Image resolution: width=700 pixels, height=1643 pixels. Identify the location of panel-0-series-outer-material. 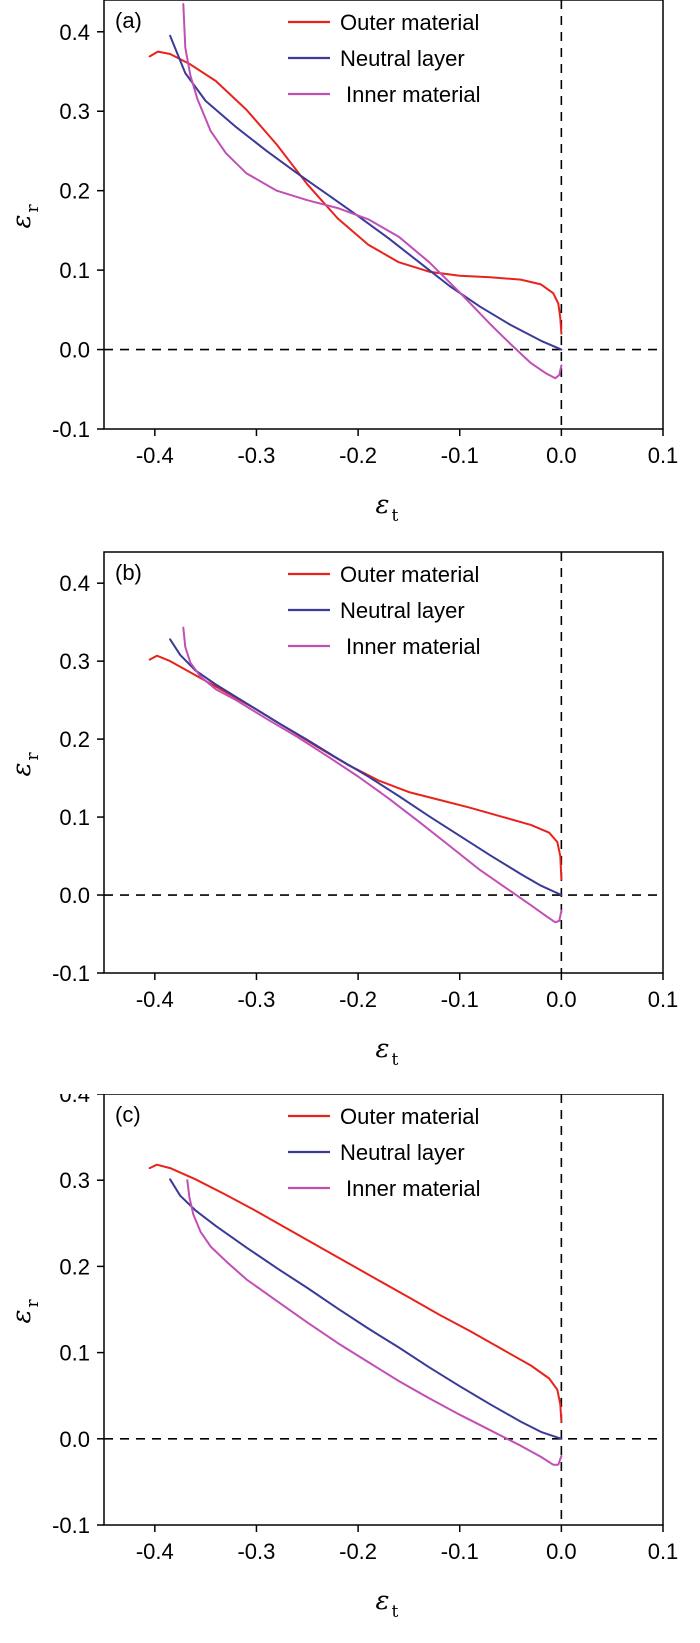
(355, 192).